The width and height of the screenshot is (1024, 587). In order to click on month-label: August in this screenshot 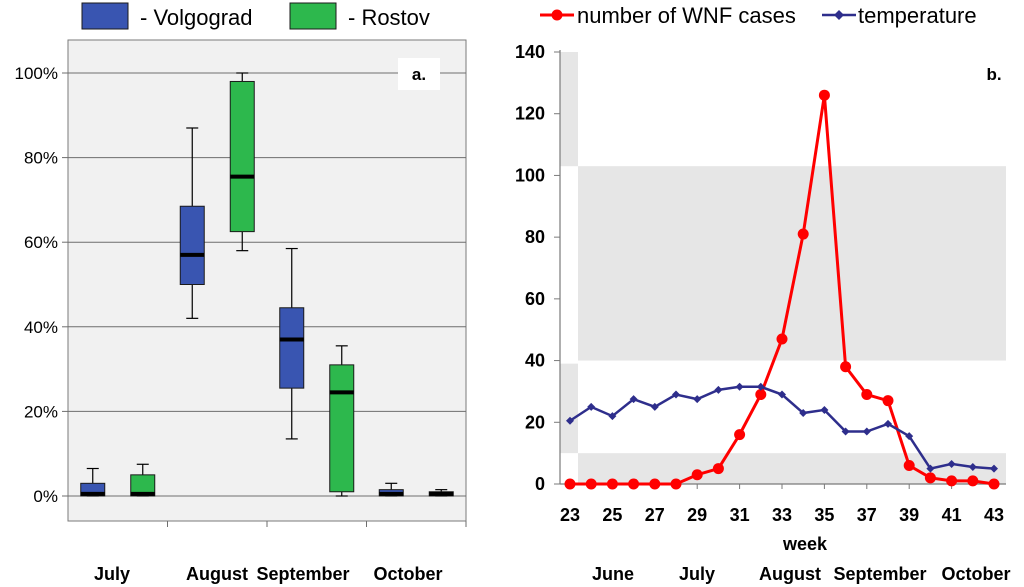, I will do `click(790, 574)`.